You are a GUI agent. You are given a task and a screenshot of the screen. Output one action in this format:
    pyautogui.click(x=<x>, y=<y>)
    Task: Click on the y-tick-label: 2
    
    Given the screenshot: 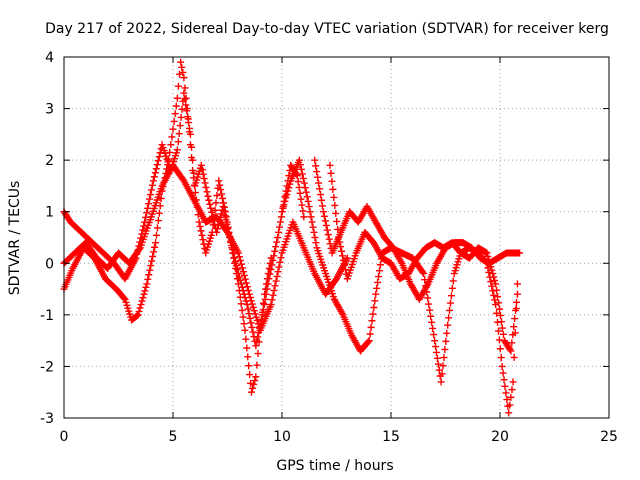 What is the action you would take?
    pyautogui.click(x=49, y=161)
    